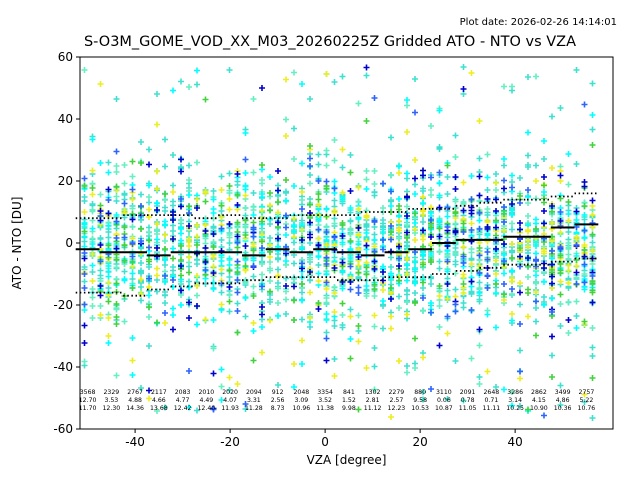 The height and width of the screenshot is (480, 640). Describe the element at coordinates (563, 408) in the screenshot. I see `bin-stdev-row: 10.36` at that location.